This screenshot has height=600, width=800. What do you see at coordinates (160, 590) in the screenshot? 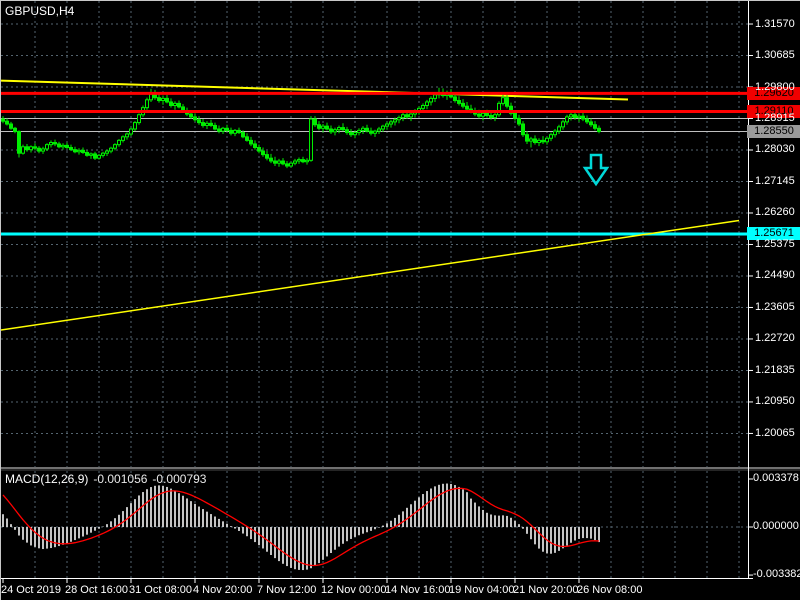
I see `time-axis-label: 31 Oct 08:00` at bounding box center [160, 590].